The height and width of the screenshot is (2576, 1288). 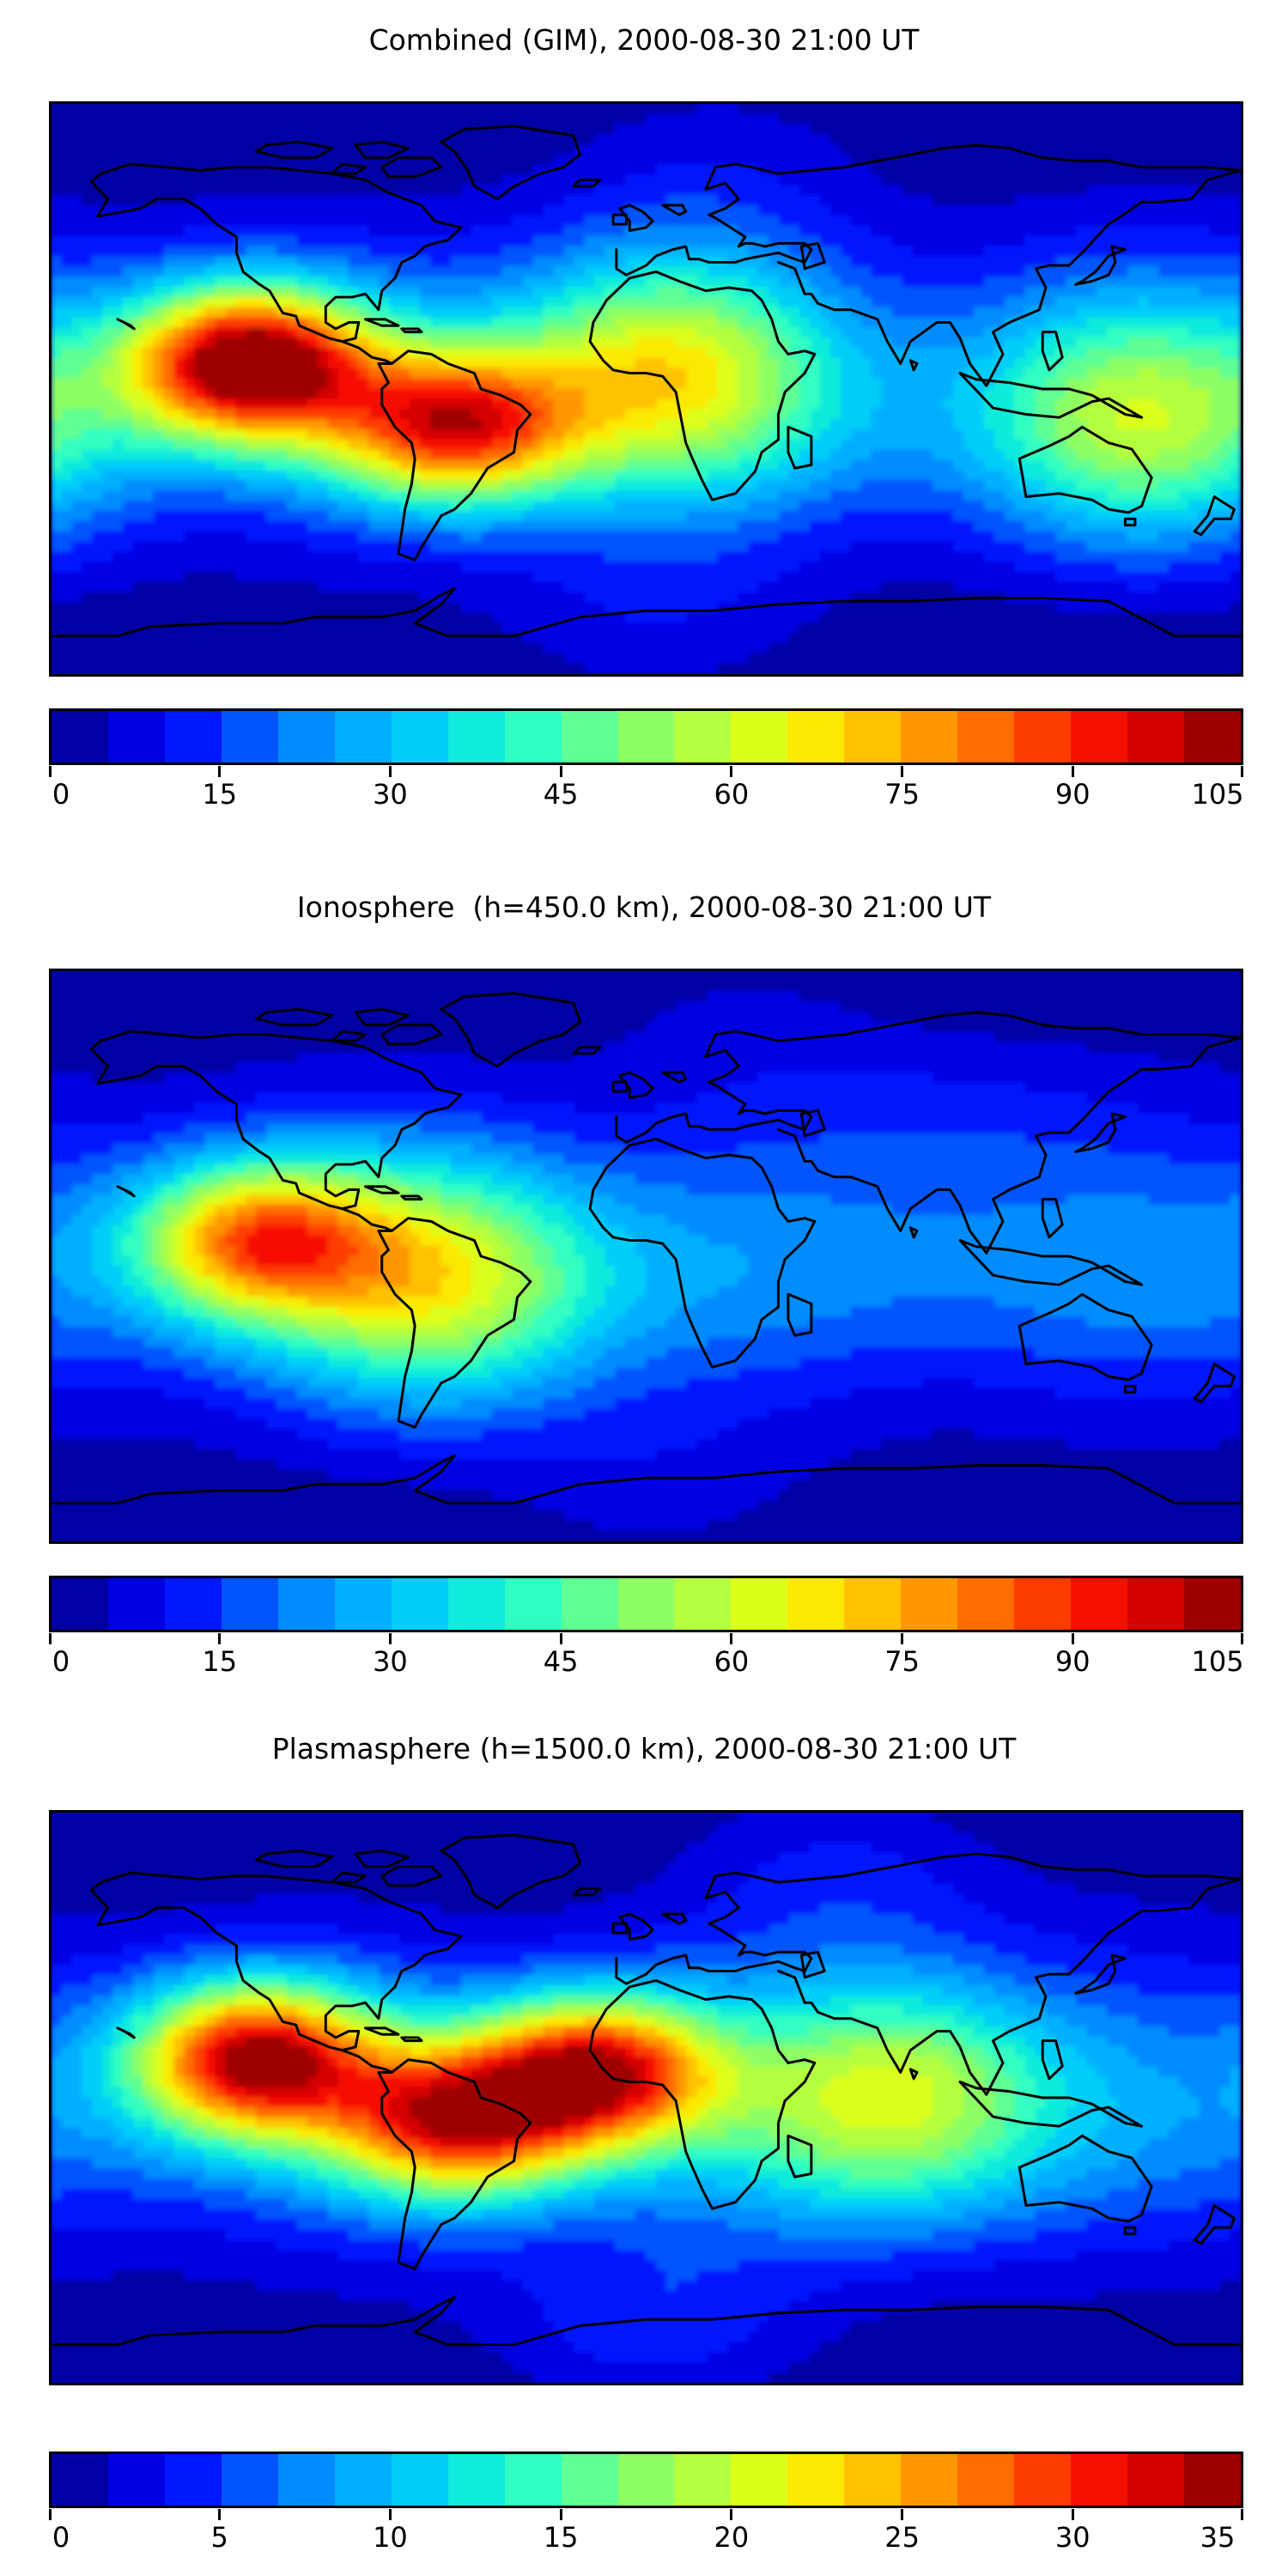 What do you see at coordinates (561, 794) in the screenshot?
I see `colorbar-tick-label: 45` at bounding box center [561, 794].